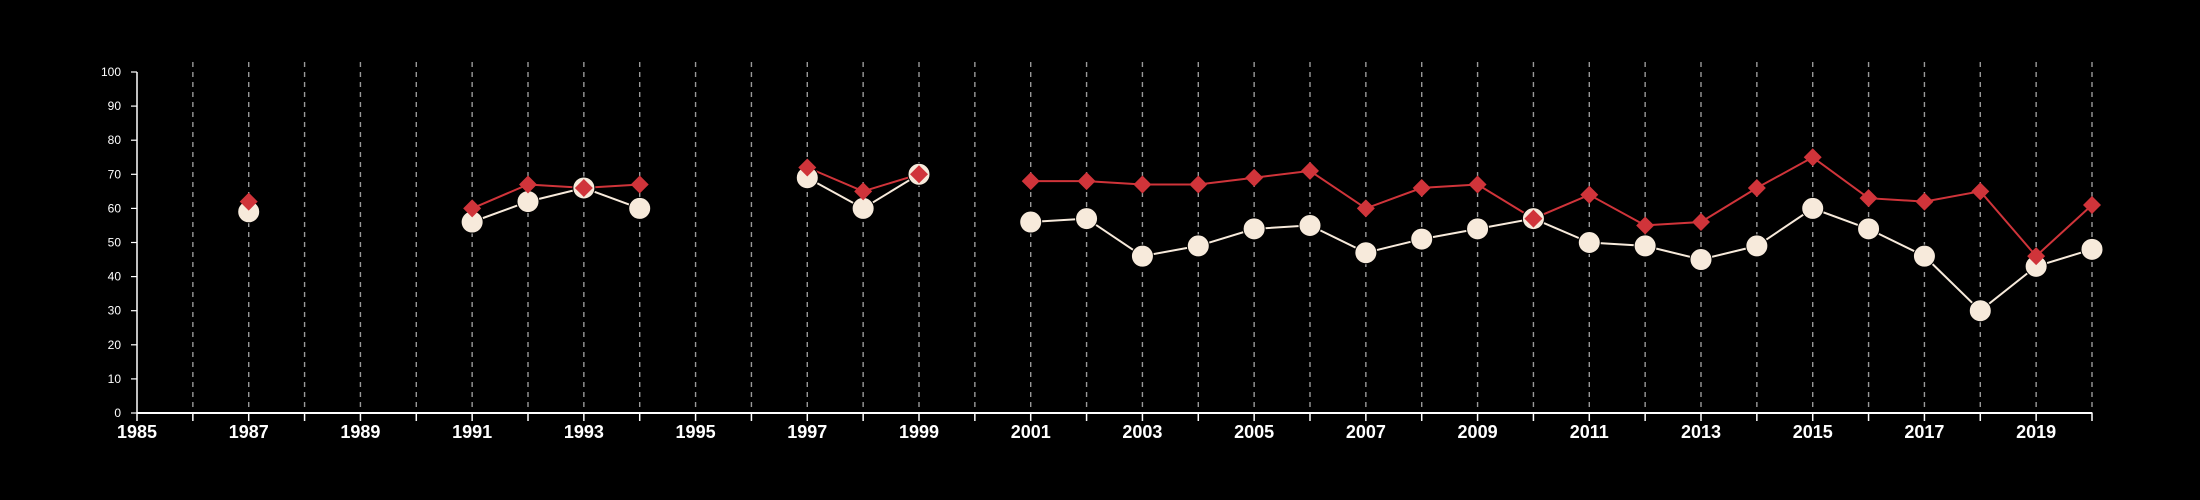 The height and width of the screenshot is (500, 2200). What do you see at coordinates (1198, 246) in the screenshot?
I see `series-1-point-2004` at bounding box center [1198, 246].